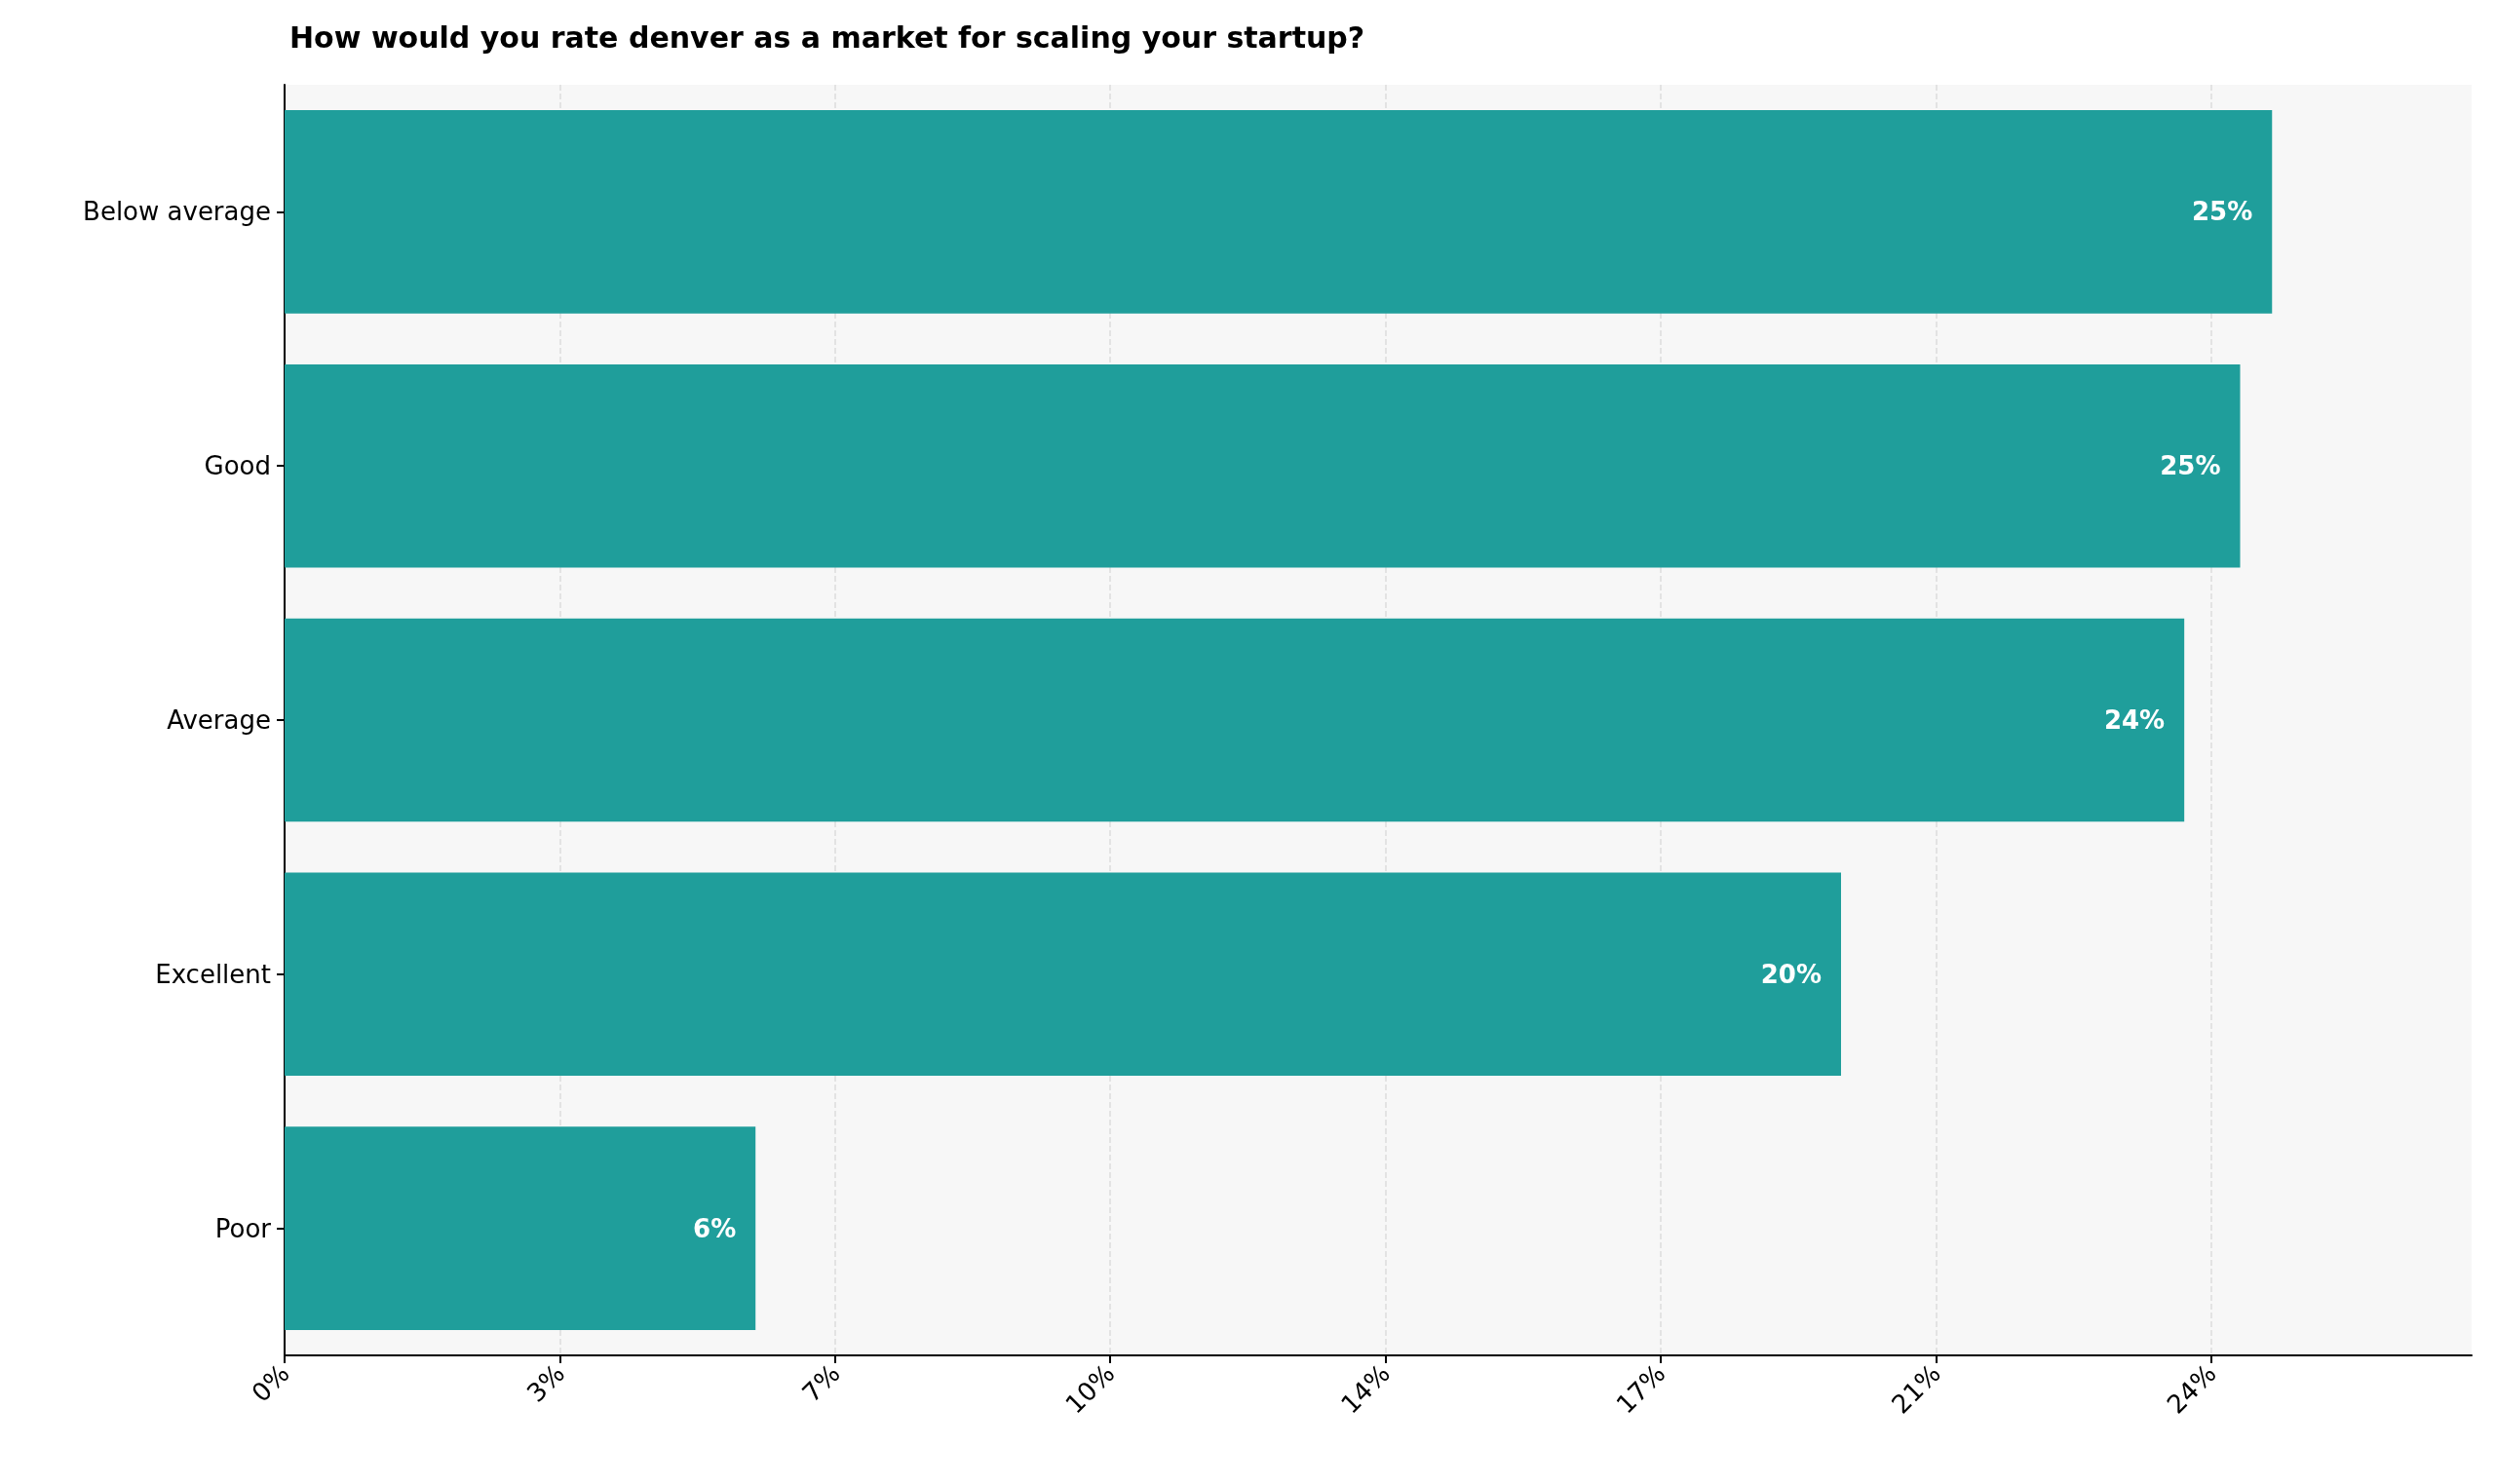 This screenshot has width=2495, height=1484. I want to click on y-tick-label: Average, so click(219, 720).